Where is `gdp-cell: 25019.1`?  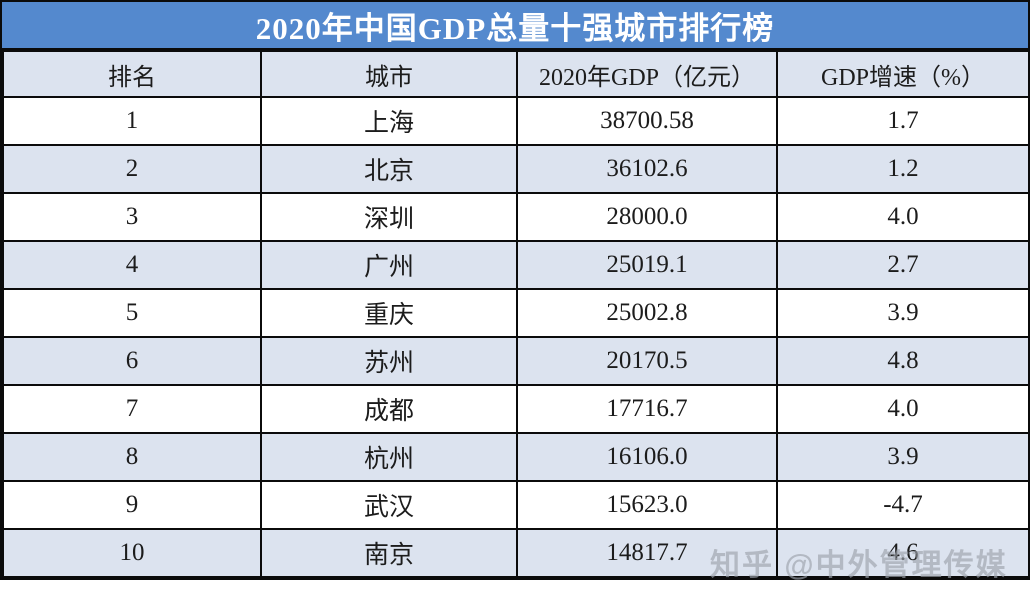
gdp-cell: 25019.1 is located at coordinates (647, 265).